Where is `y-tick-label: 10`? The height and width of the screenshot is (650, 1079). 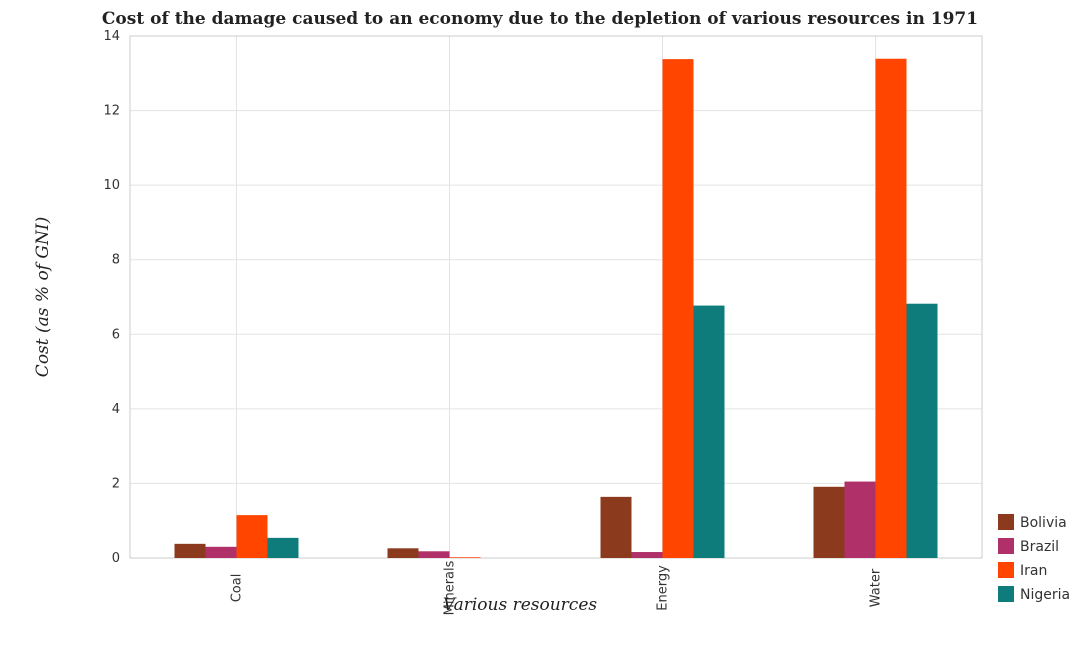 y-tick-label: 10 is located at coordinates (111, 185).